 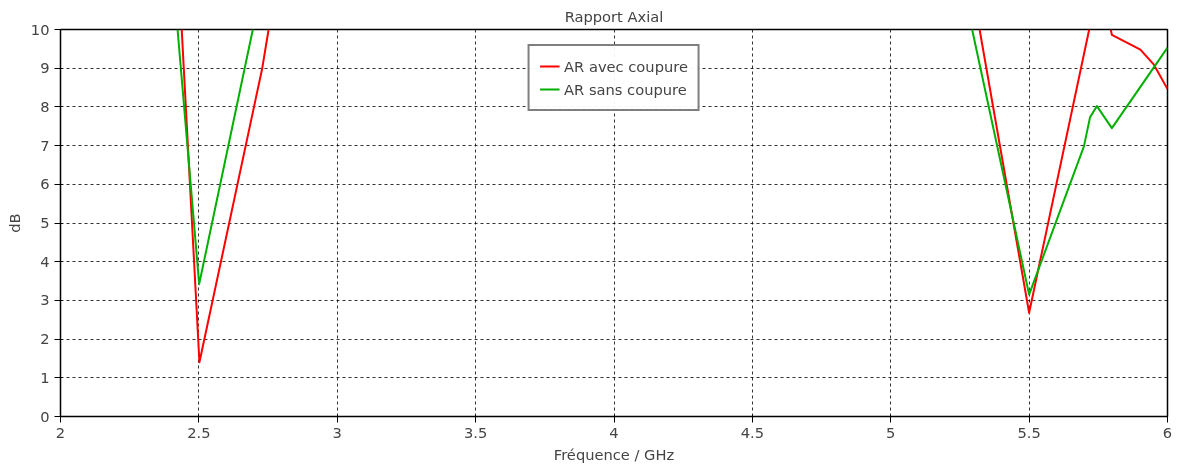 I want to click on chart-title: Rapport Axial, so click(x=614, y=16).